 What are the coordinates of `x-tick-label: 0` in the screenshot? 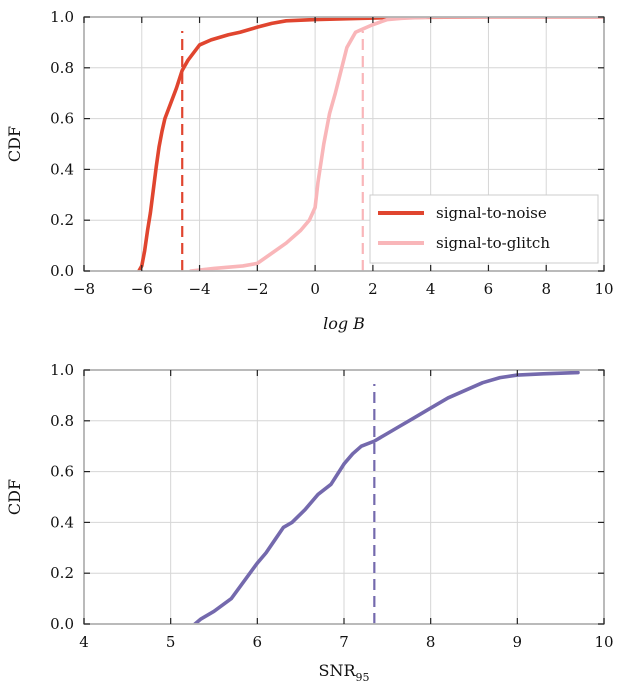 It's located at (315, 289).